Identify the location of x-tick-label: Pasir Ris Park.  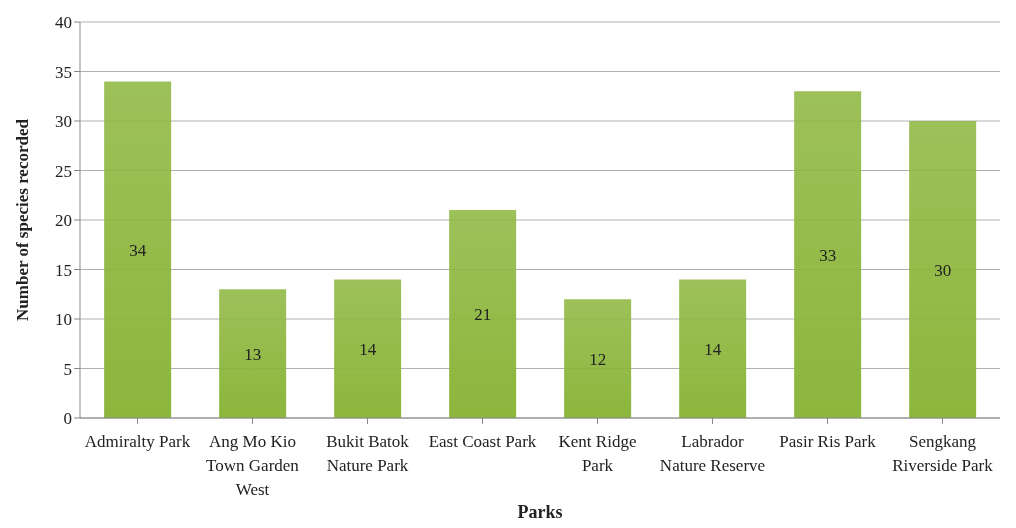
(827, 442).